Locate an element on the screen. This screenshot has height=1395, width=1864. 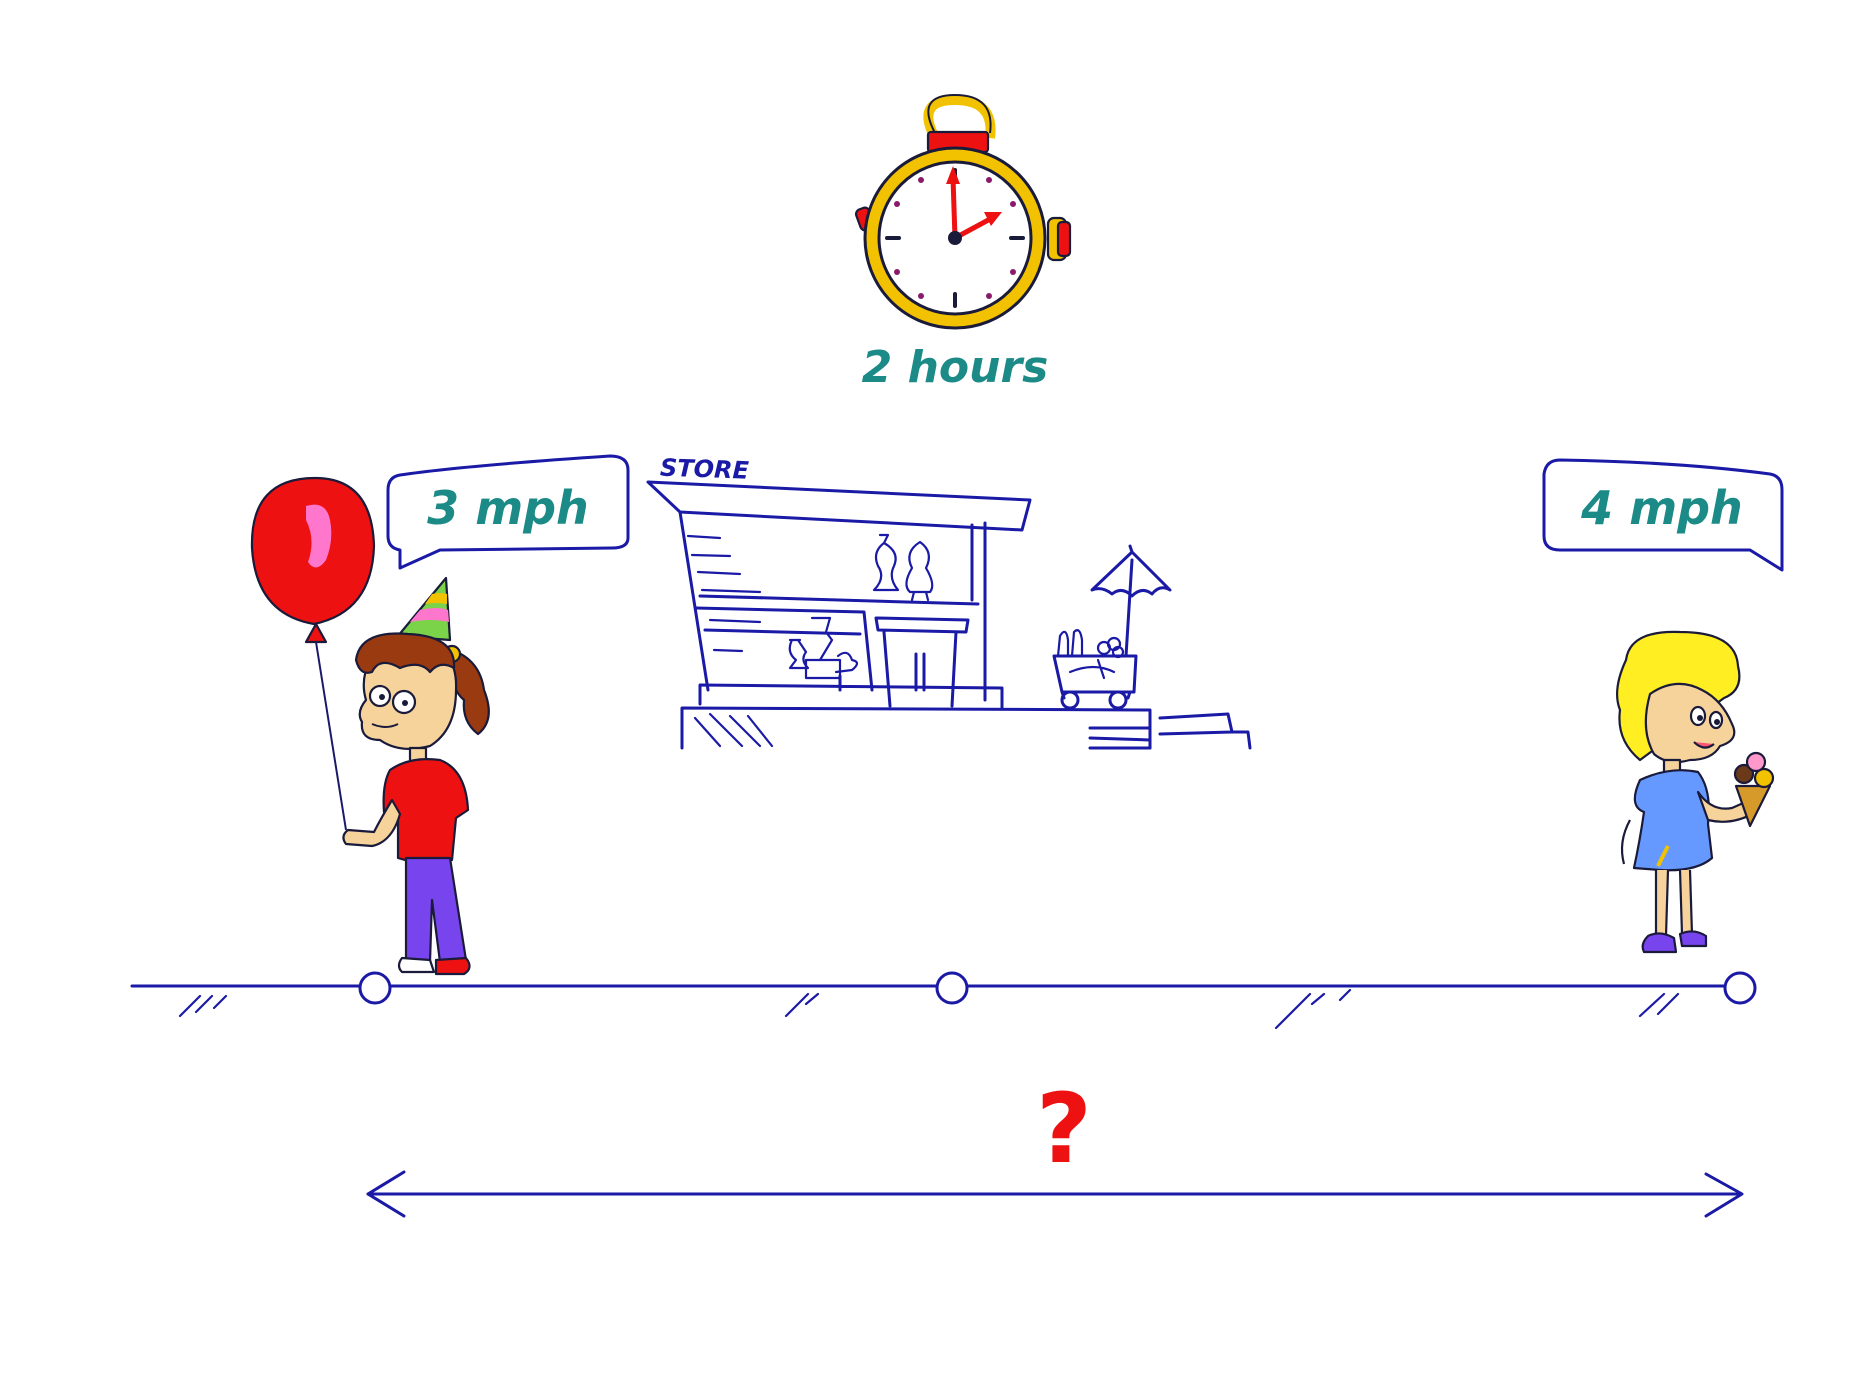
stopwatch-icon is located at coordinates (963, 211).